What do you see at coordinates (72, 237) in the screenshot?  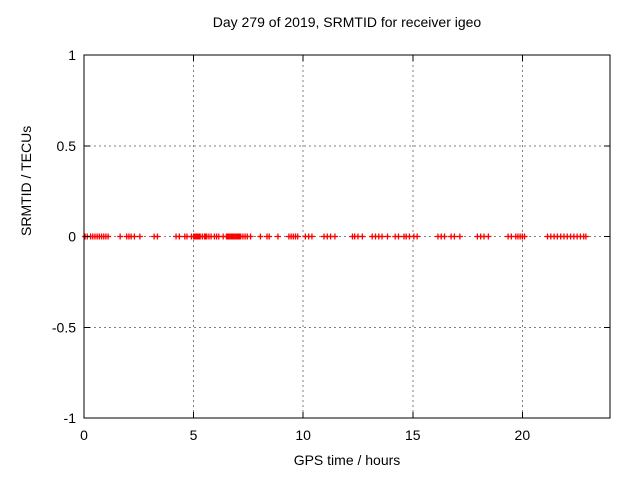 I see `y-tick-label: 0` at bounding box center [72, 237].